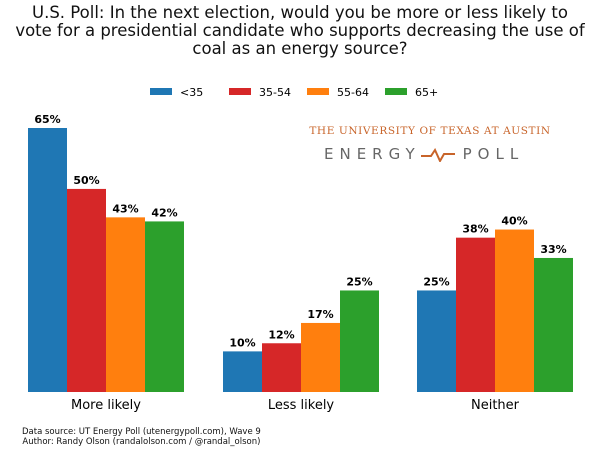 The height and width of the screenshot is (451, 600). What do you see at coordinates (353, 92) in the screenshot?
I see `legend-label: 55-64` at bounding box center [353, 92].